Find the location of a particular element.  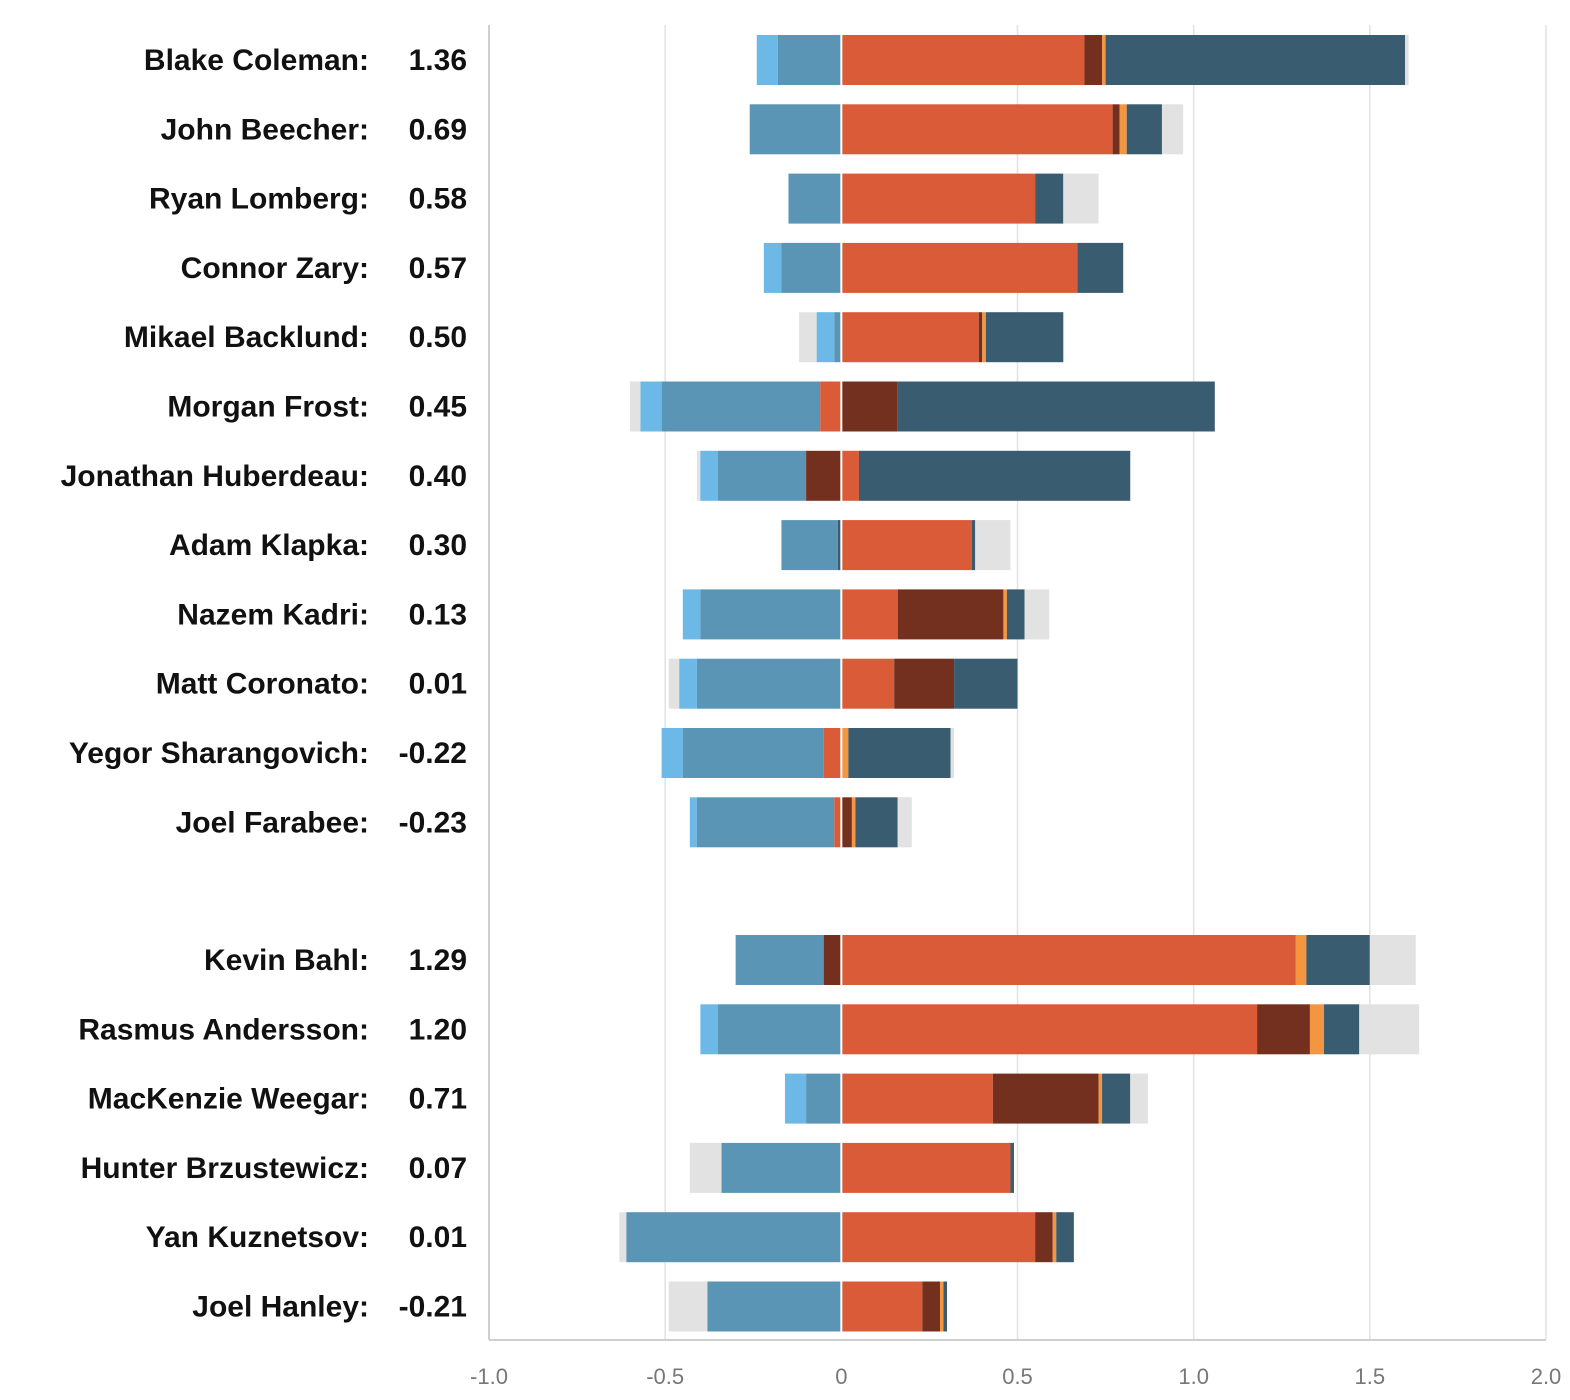

player-name: Kevin Bahl: is located at coordinates (286, 960).